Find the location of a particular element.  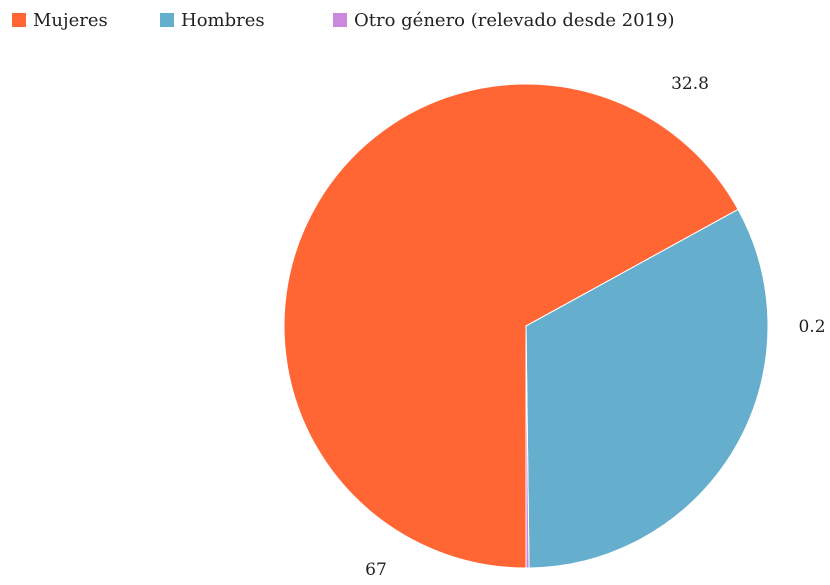

legend-item-0: Mujeres is located at coordinates (60, 20).